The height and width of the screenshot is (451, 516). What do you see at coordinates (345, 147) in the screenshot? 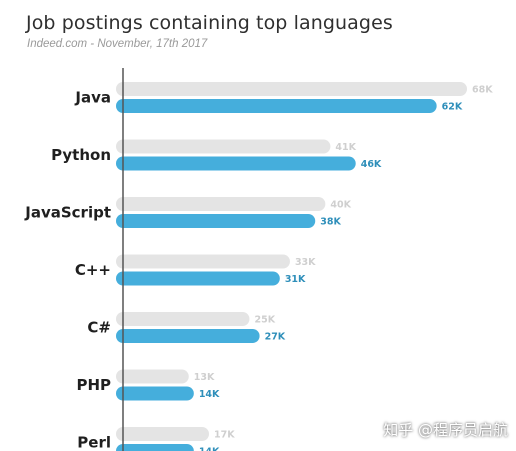
I see `bar-value-label: 41K` at bounding box center [345, 147].